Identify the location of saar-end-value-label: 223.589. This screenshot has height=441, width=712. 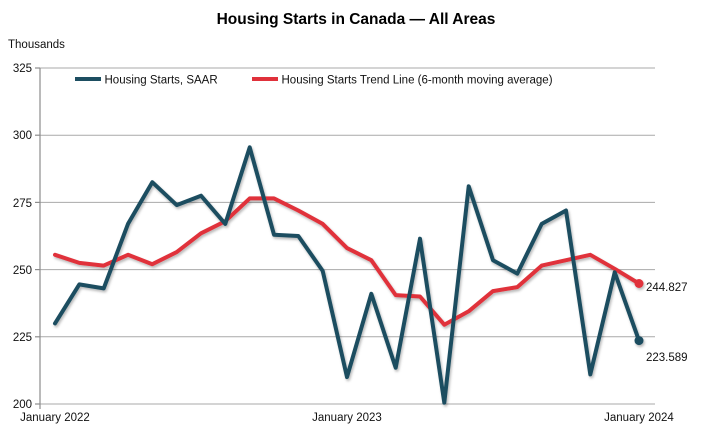
(667, 358).